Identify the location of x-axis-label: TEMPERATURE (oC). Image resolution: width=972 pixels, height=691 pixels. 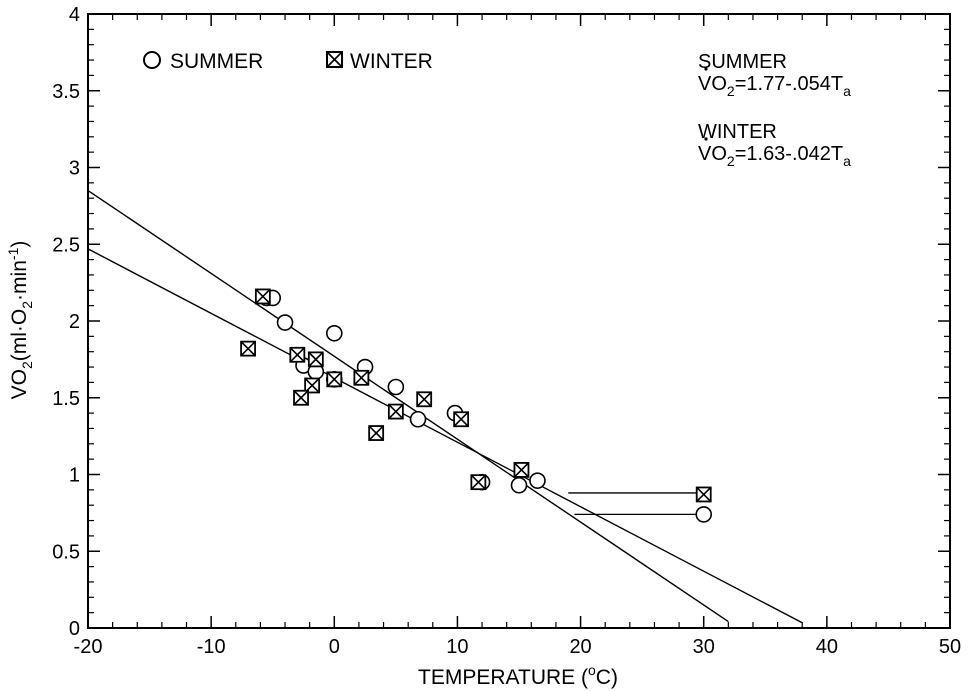
(518, 675).